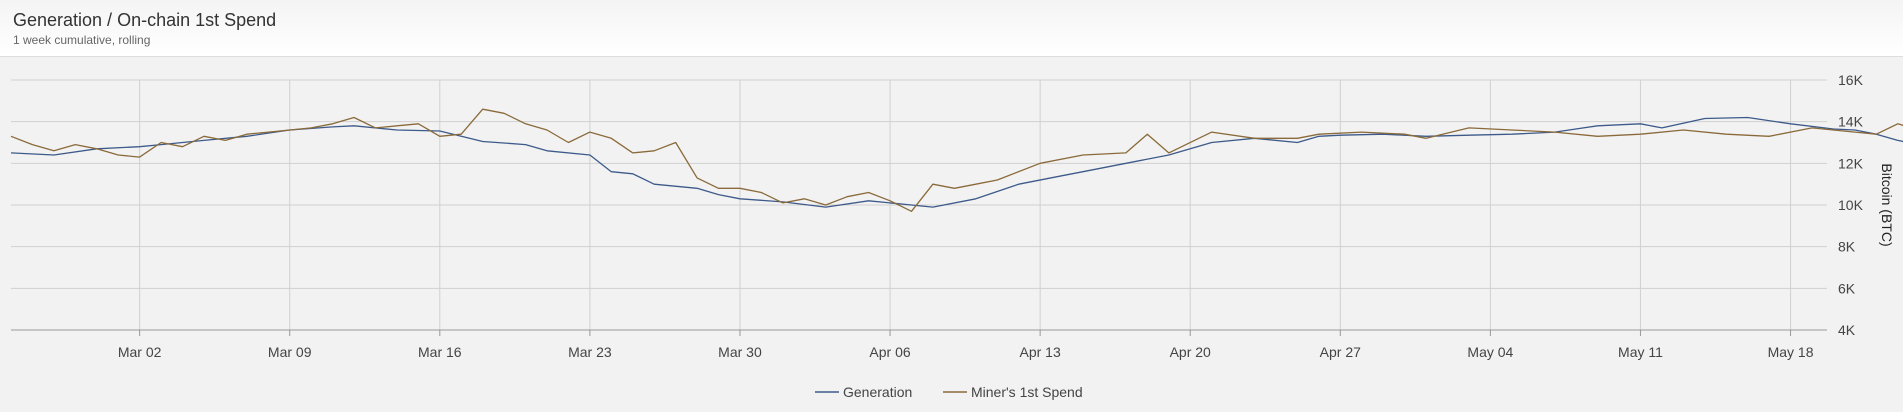 This screenshot has height=412, width=1903. I want to click on x-tick-label: Apr 27, so click(1340, 352).